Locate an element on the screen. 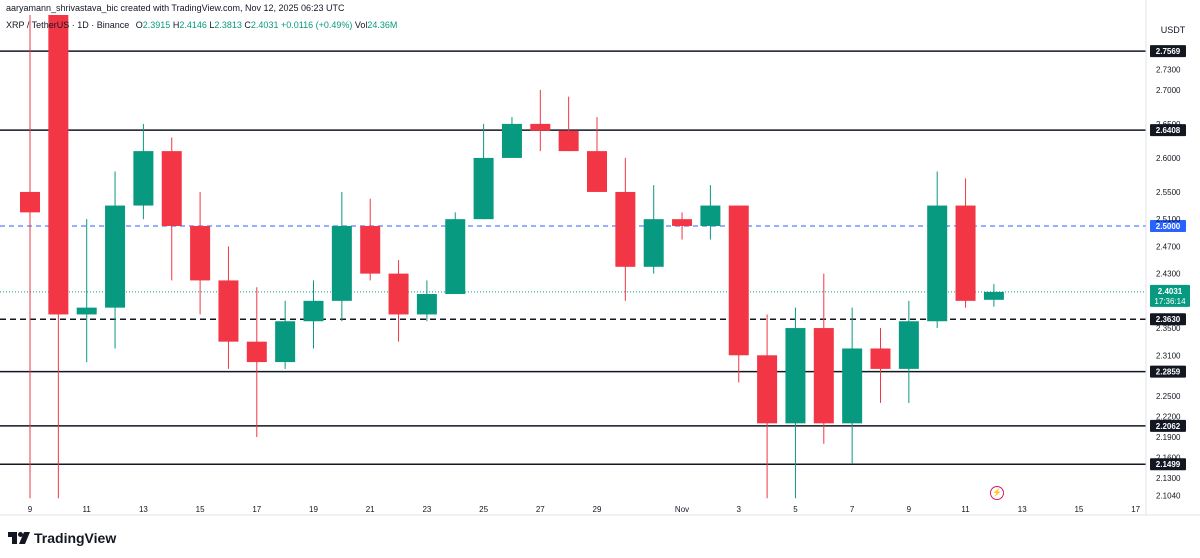 The height and width of the screenshot is (558, 1200). open-label: O is located at coordinates (139, 25).